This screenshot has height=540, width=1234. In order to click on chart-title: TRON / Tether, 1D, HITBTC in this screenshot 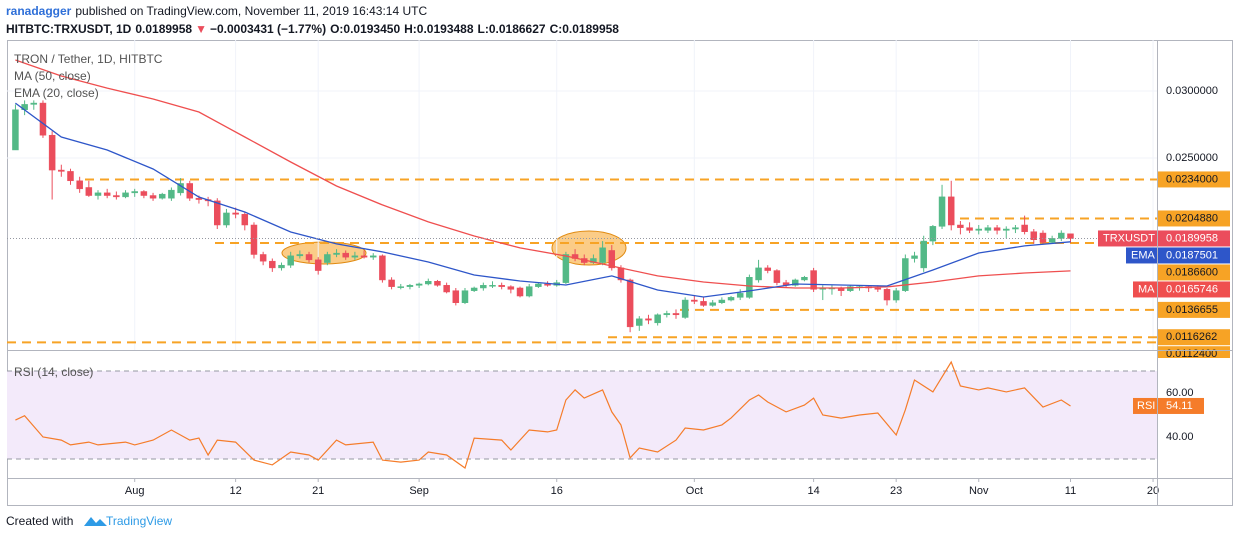, I will do `click(88, 59)`.